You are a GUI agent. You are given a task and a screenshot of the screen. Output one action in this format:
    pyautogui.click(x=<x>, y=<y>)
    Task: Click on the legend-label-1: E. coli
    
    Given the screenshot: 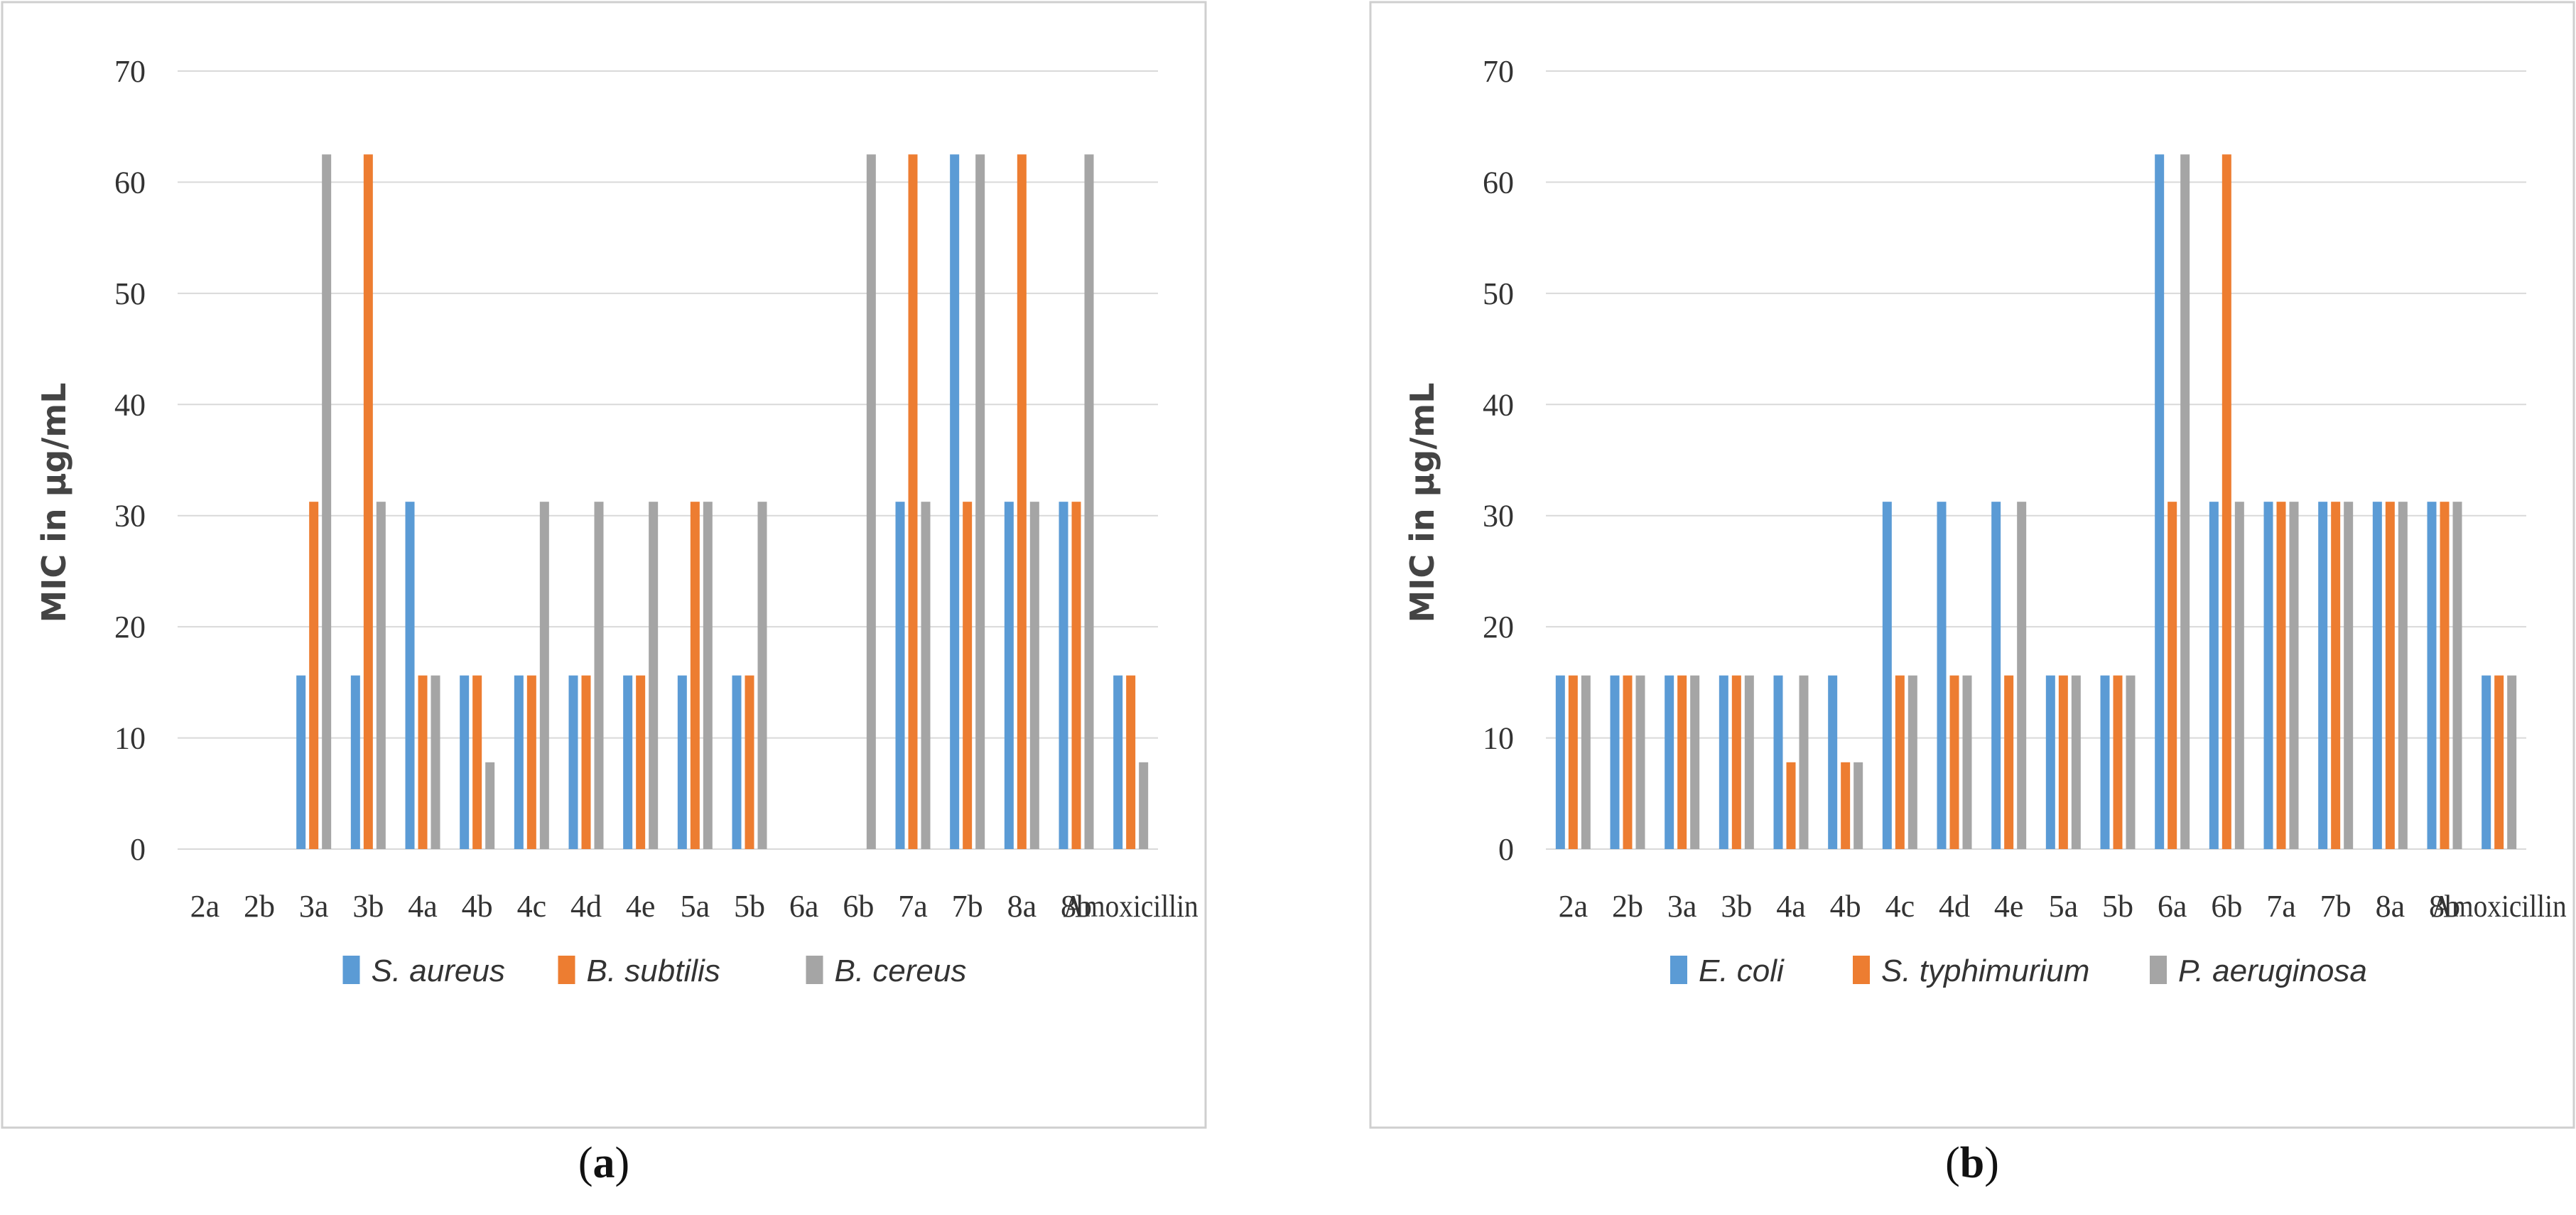 What is the action you would take?
    pyautogui.click(x=1742, y=971)
    